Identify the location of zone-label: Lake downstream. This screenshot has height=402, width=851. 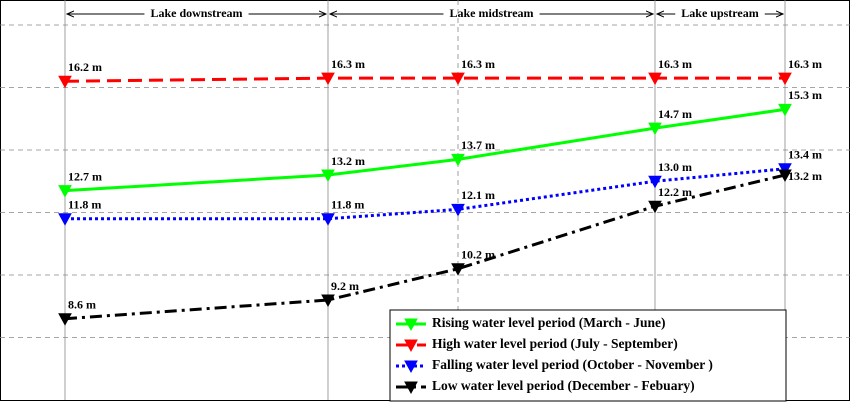
(196, 13).